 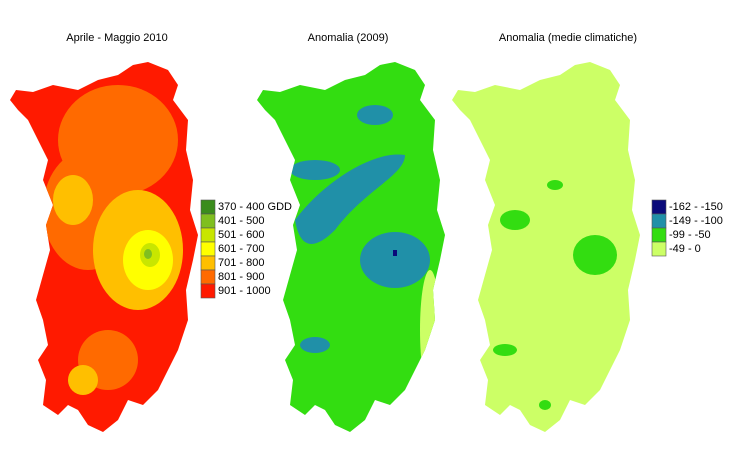 I want to click on legend-label: -162 - -150, so click(x=696, y=207).